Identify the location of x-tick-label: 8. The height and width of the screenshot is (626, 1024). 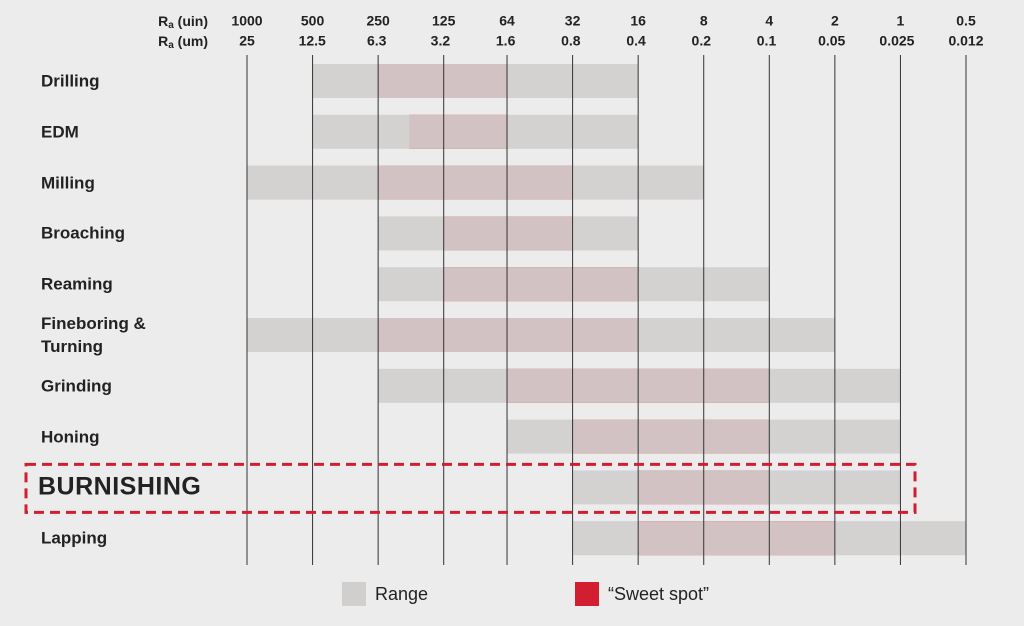
(704, 21).